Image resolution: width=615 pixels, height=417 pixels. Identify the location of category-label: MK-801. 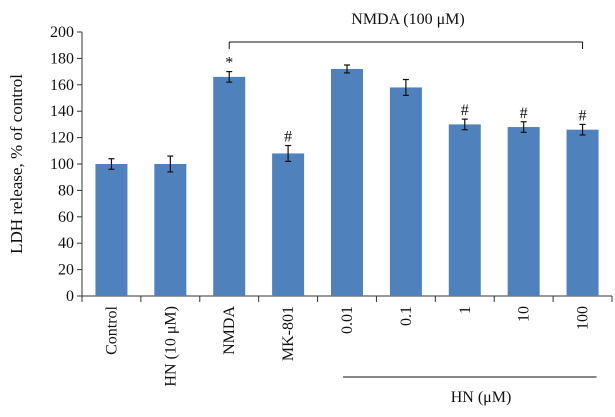
(288, 333).